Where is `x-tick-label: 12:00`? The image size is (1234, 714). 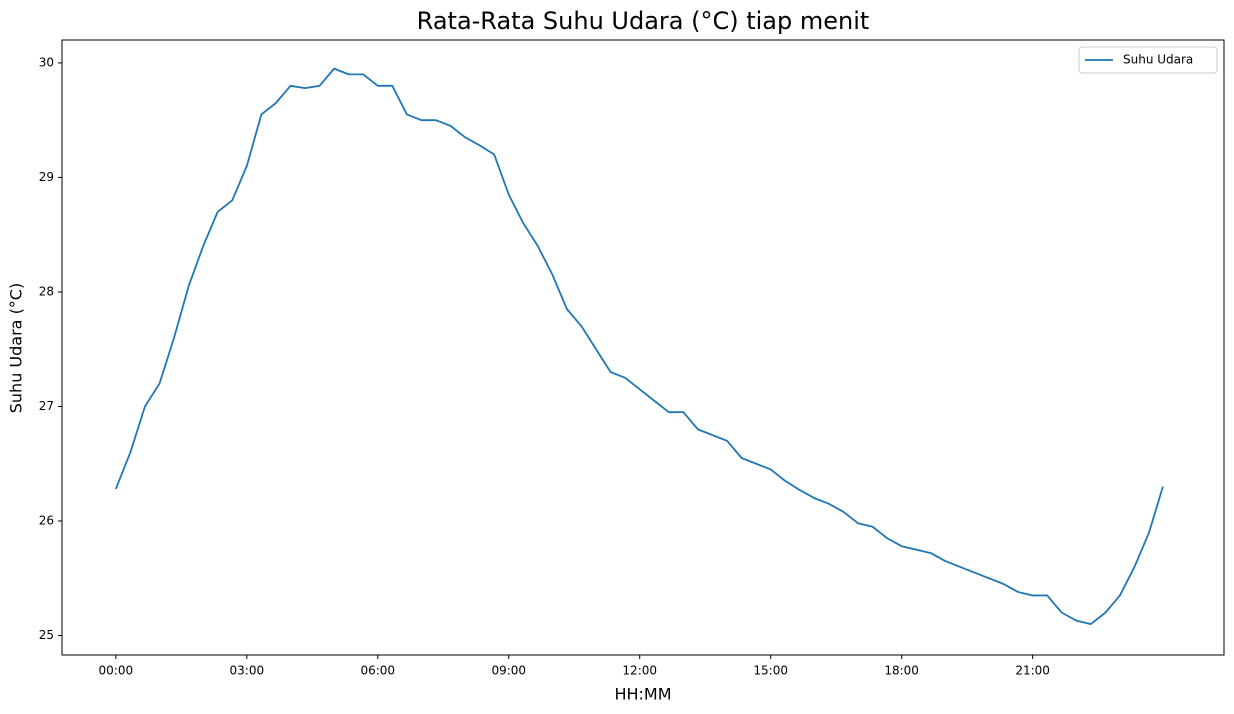 x-tick-label: 12:00 is located at coordinates (639, 671).